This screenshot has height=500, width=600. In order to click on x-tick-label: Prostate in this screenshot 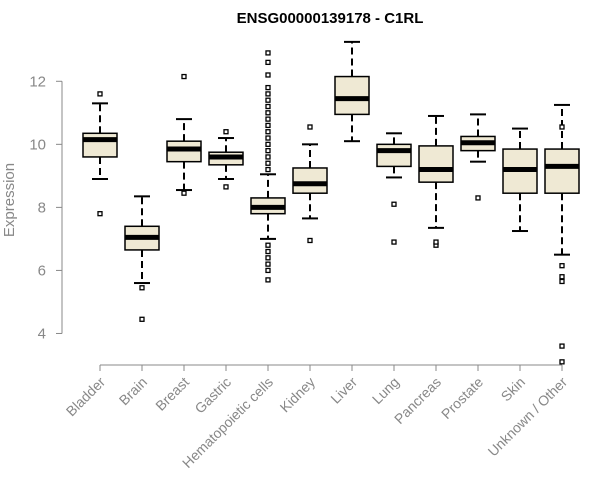, I will do `click(462, 398)`.